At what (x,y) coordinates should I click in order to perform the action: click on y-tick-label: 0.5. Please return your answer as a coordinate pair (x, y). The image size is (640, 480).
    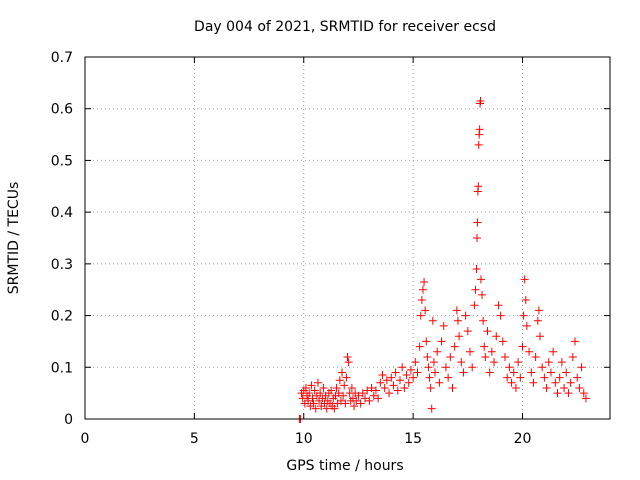
    Looking at the image, I should click on (62, 161).